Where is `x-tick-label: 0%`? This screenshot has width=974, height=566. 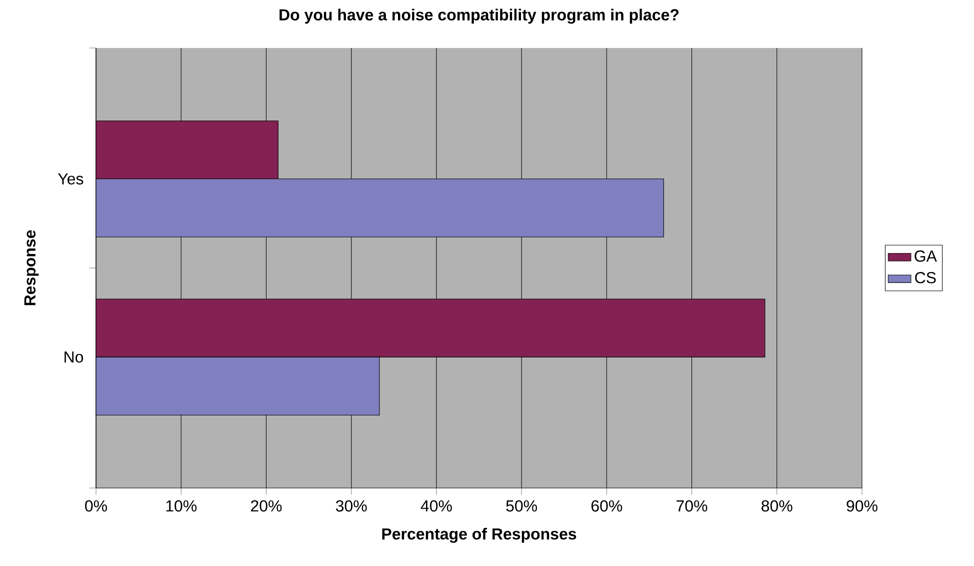
x-tick-label: 0% is located at coordinates (96, 506).